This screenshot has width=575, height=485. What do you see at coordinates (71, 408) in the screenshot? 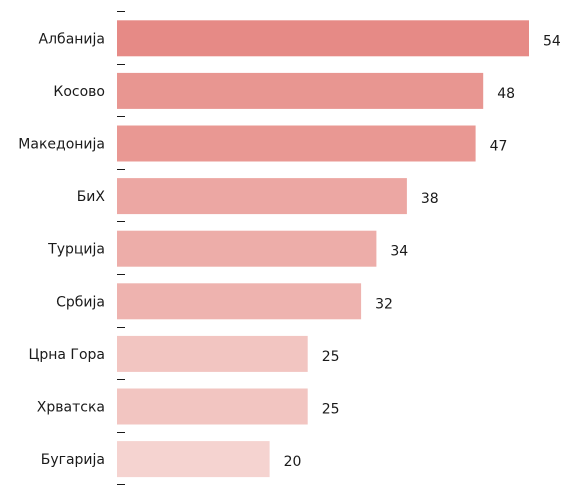
I see `category-label: Хрватска` at bounding box center [71, 408].